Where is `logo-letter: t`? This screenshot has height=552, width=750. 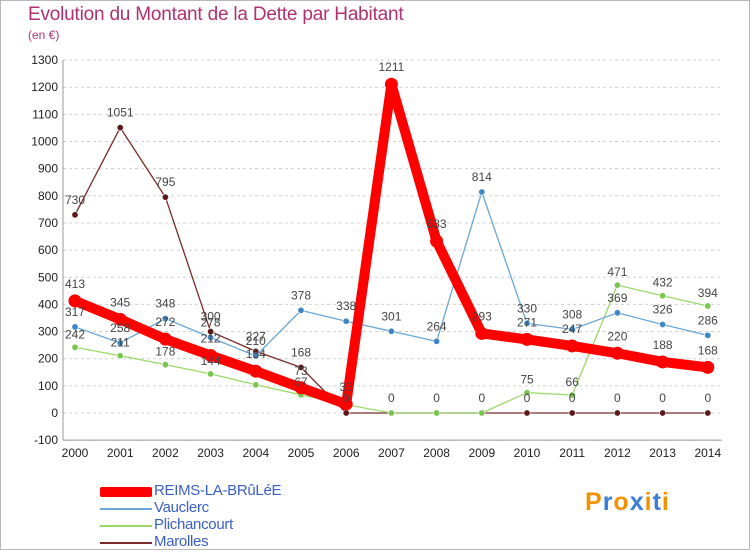 logo-letter: t is located at coordinates (657, 502).